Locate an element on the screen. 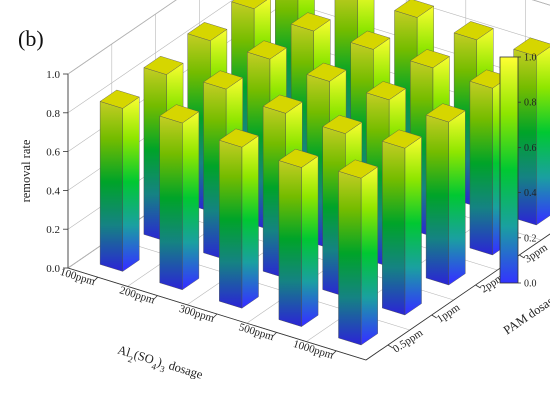 The height and width of the screenshot is (403, 550). bar-1000ppm-0.5ppm is located at coordinates (358, 252).